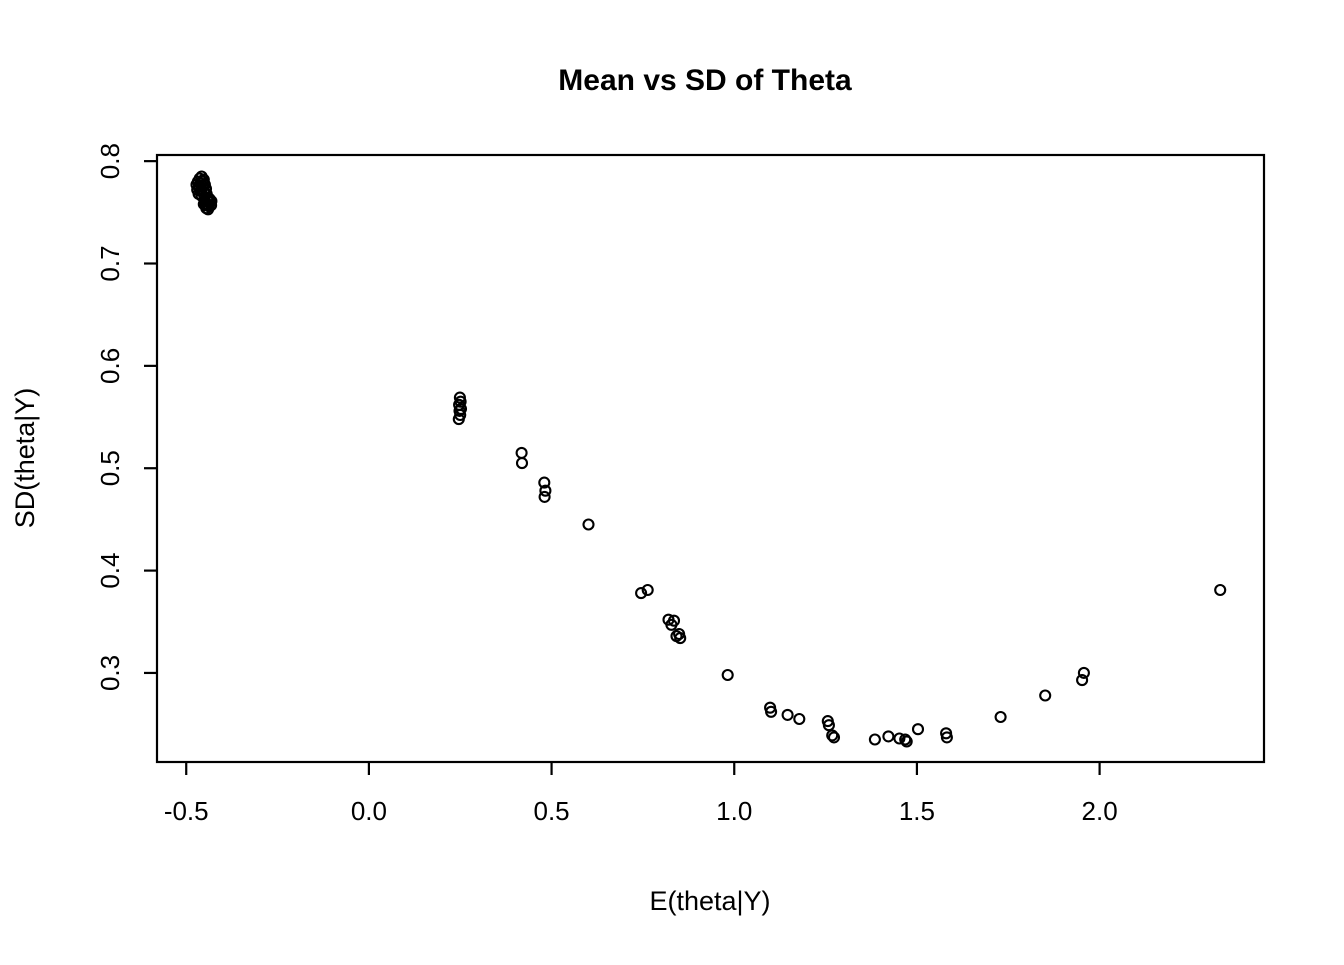  I want to click on x-tick-label: 2.0, so click(1100, 811).